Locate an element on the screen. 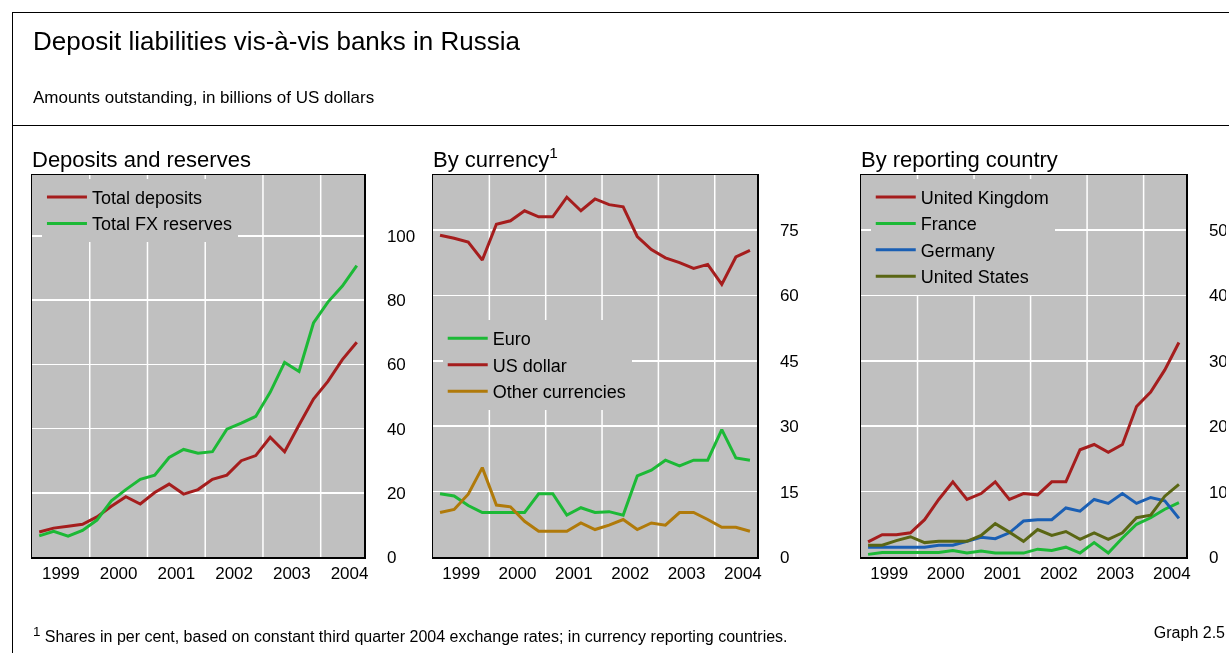  legend-label: Germany is located at coordinates (957, 250).